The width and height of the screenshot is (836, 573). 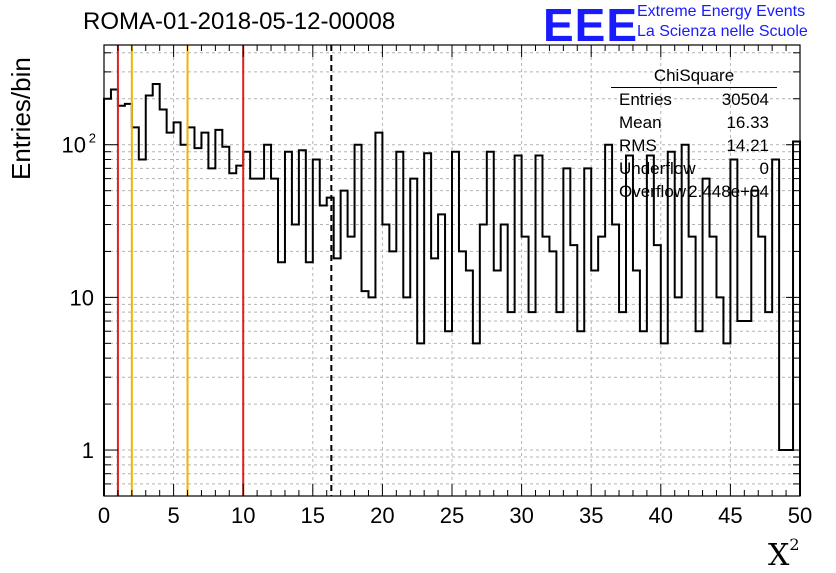 What do you see at coordinates (92, 138) in the screenshot?
I see `y-tick-exponent: 2` at bounding box center [92, 138].